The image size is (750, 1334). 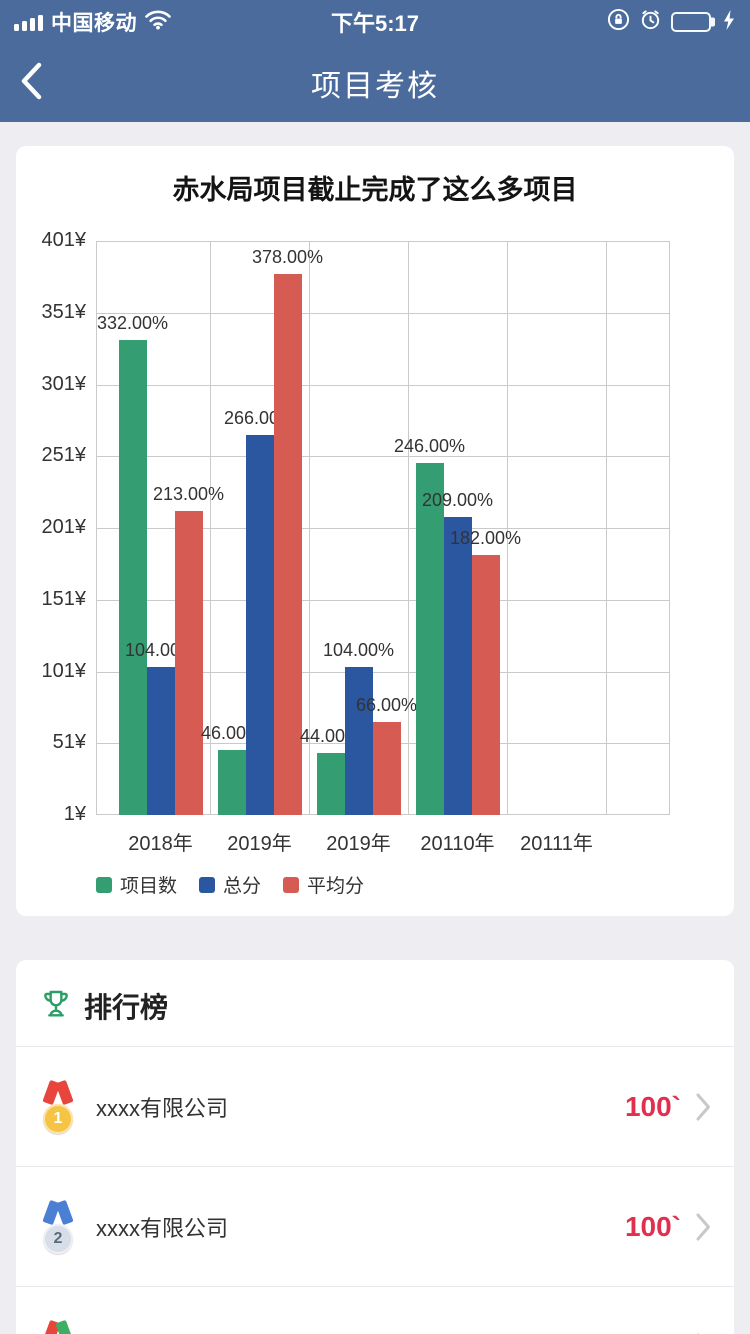 I want to click on status-right, so click(x=671, y=22).